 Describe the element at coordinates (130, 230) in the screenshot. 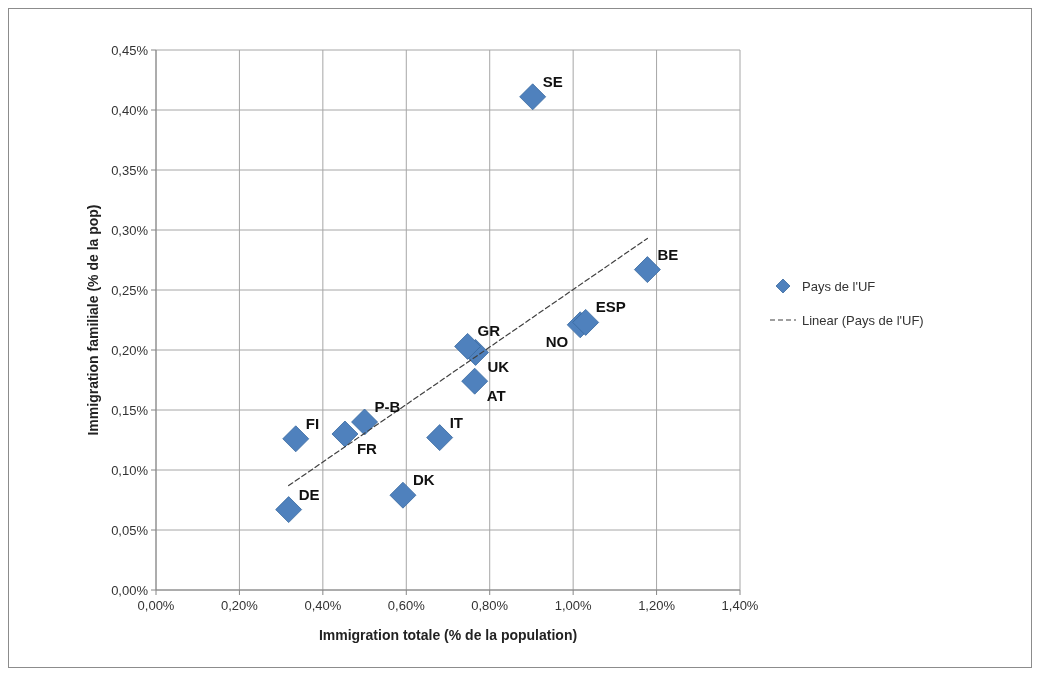

I see `y-tick-label: 0,30%` at that location.